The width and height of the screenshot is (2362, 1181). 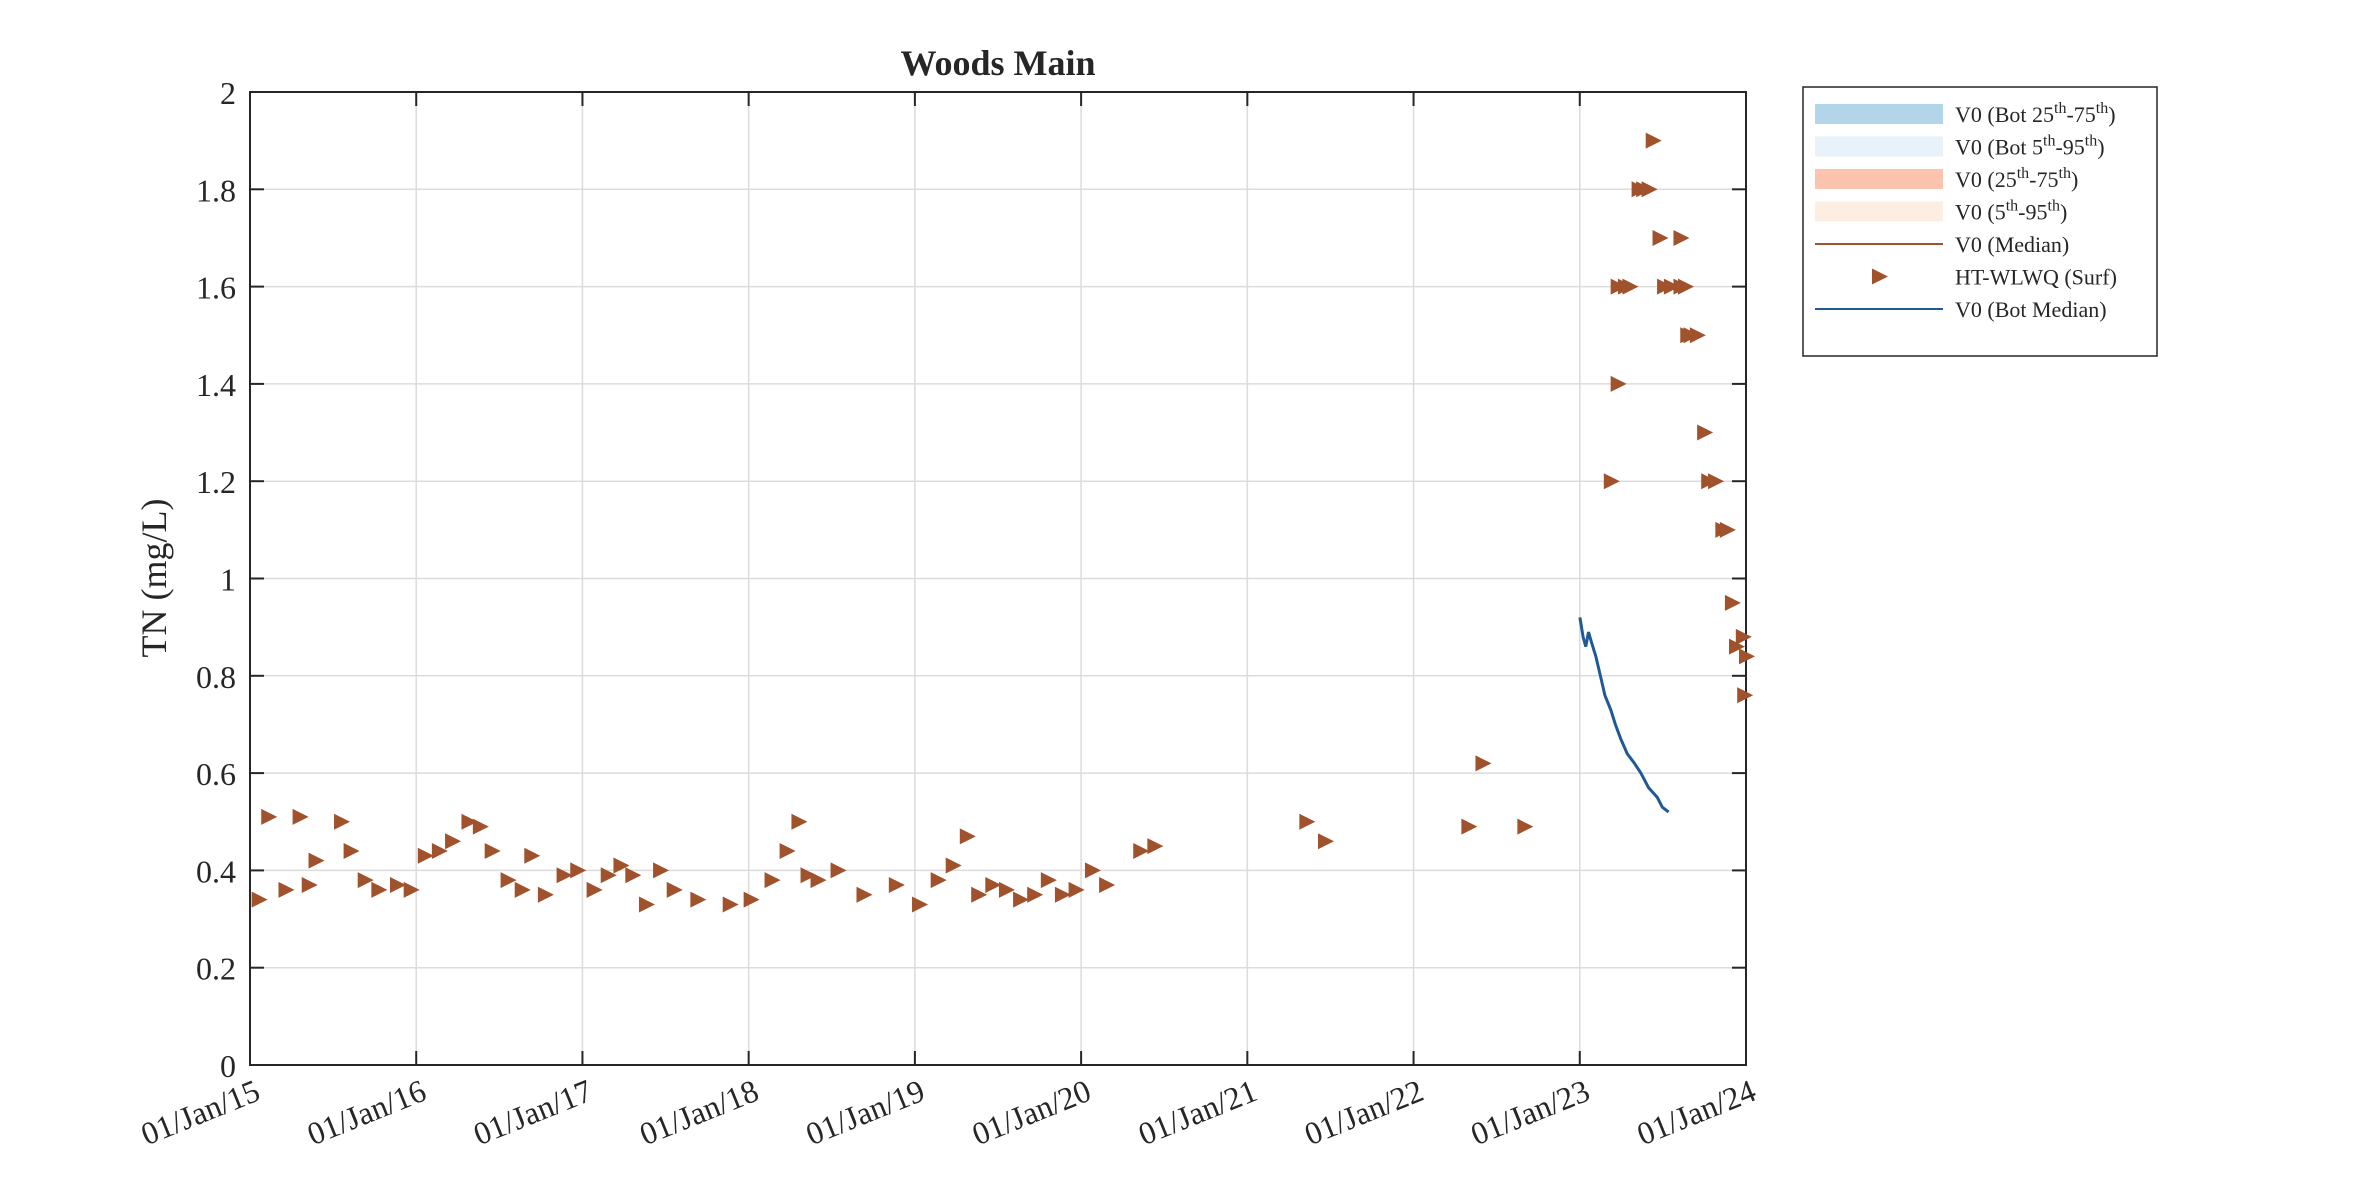 What do you see at coordinates (216, 288) in the screenshot?
I see `y-tick-label: 1.6` at bounding box center [216, 288].